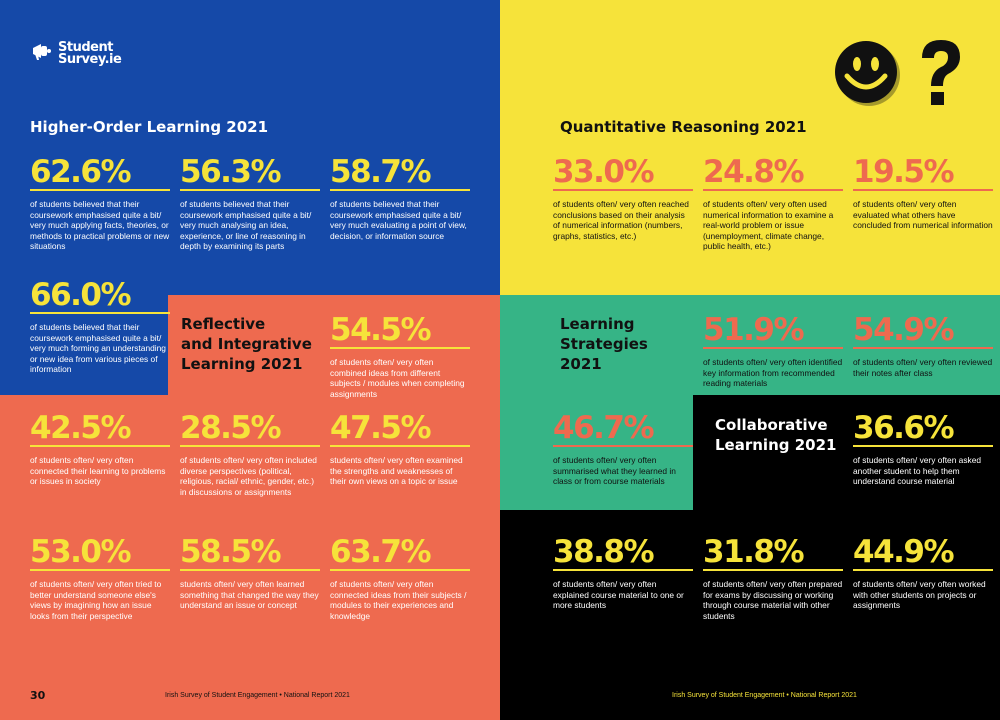 This screenshot has width=1000, height=720. What do you see at coordinates (41, 53) in the screenshot?
I see `megaphone-icon` at bounding box center [41, 53].